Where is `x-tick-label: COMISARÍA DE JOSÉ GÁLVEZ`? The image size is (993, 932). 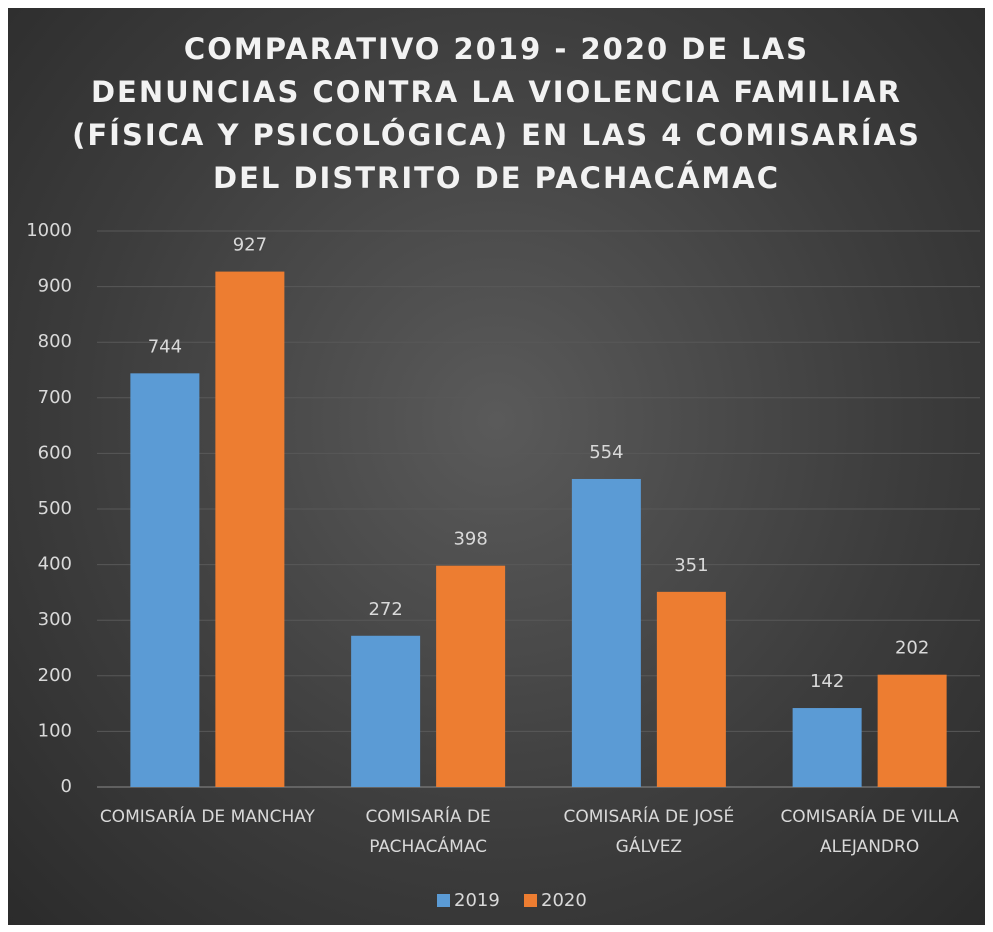 x-tick-label: COMISARÍA DE JOSÉ GÁLVEZ is located at coordinates (649, 832).